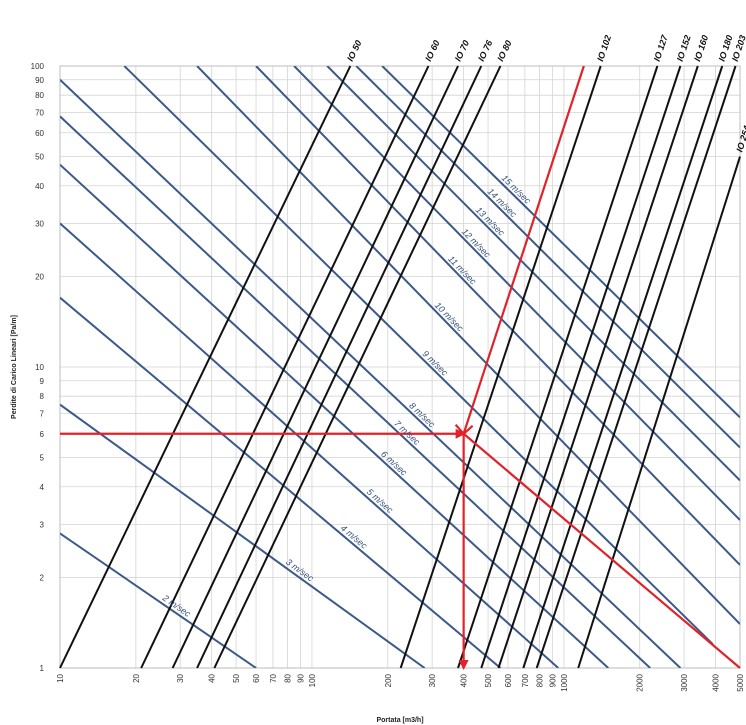 The height and width of the screenshot is (725, 746). I want to click on diameter-label: IO 254, so click(740, 138).